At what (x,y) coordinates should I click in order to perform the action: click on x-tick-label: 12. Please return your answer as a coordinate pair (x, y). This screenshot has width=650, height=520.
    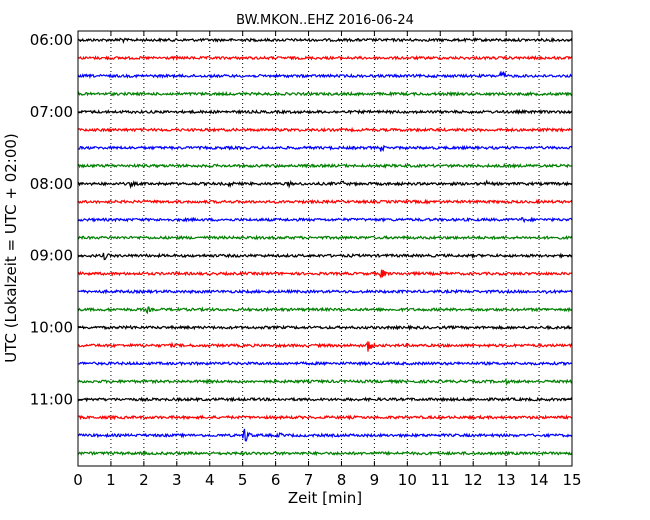
    Looking at the image, I should click on (473, 480).